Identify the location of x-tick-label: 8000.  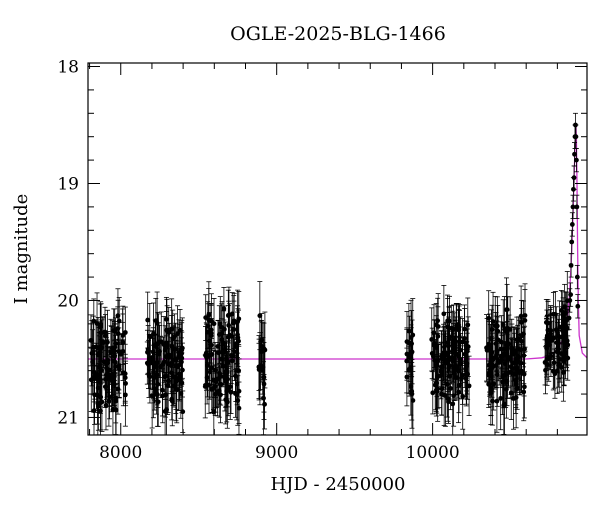
(120, 453).